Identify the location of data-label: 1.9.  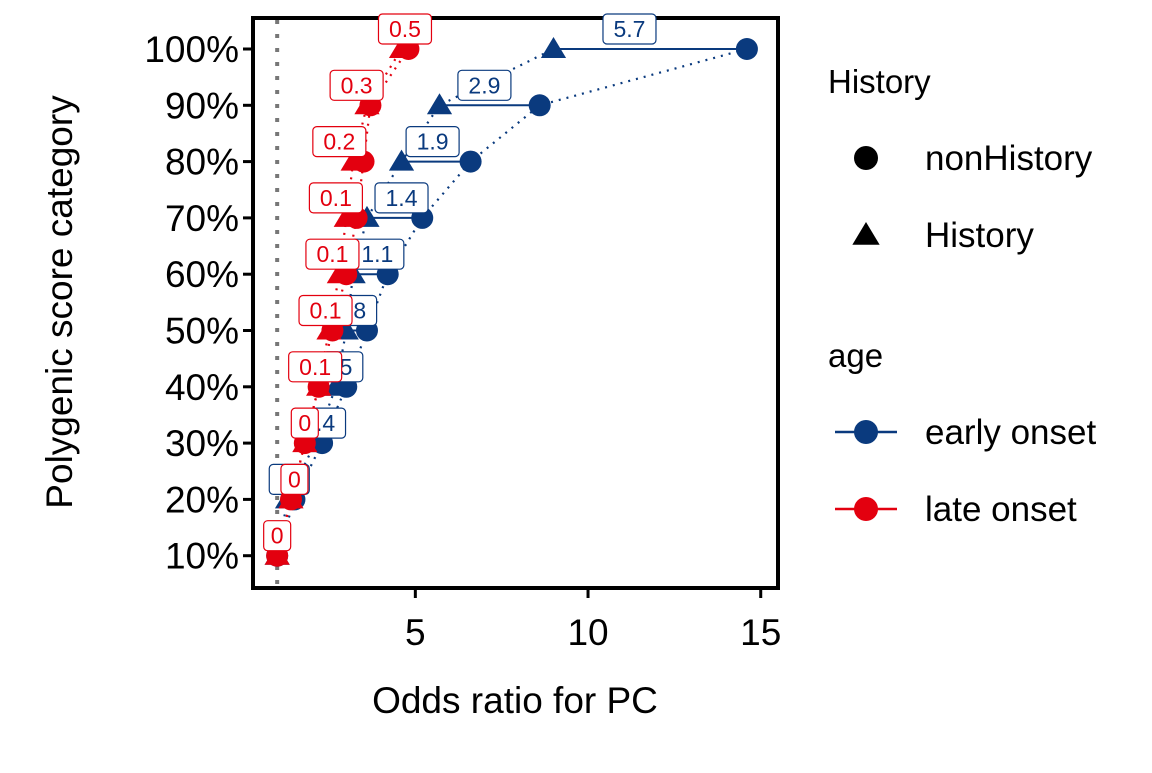
(433, 142).